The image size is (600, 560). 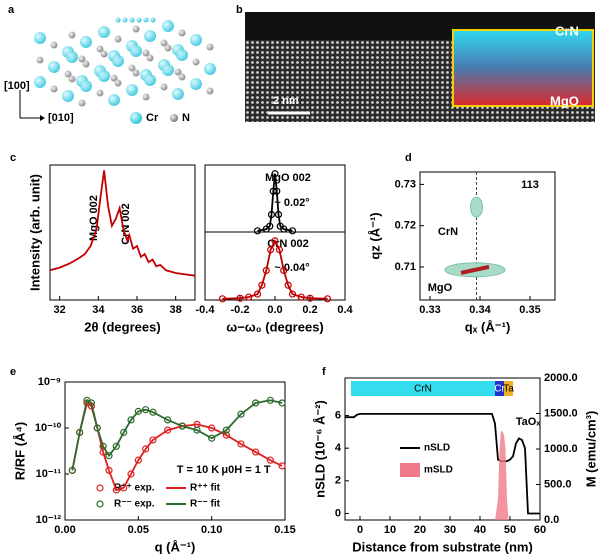 What do you see at coordinates (134, 504) in the screenshot?
I see `legend-label: R⁻⁻ exp.` at bounding box center [134, 504].